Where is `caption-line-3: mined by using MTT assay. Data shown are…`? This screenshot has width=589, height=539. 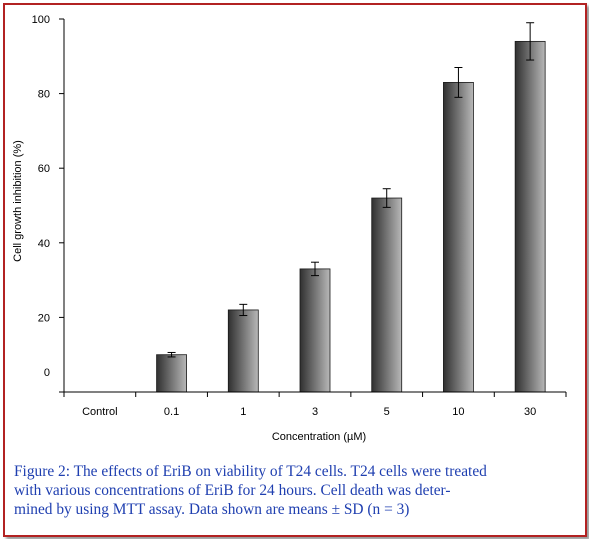 caption-line-3: mined by using MTT assay. Data shown are… is located at coordinates (212, 509).